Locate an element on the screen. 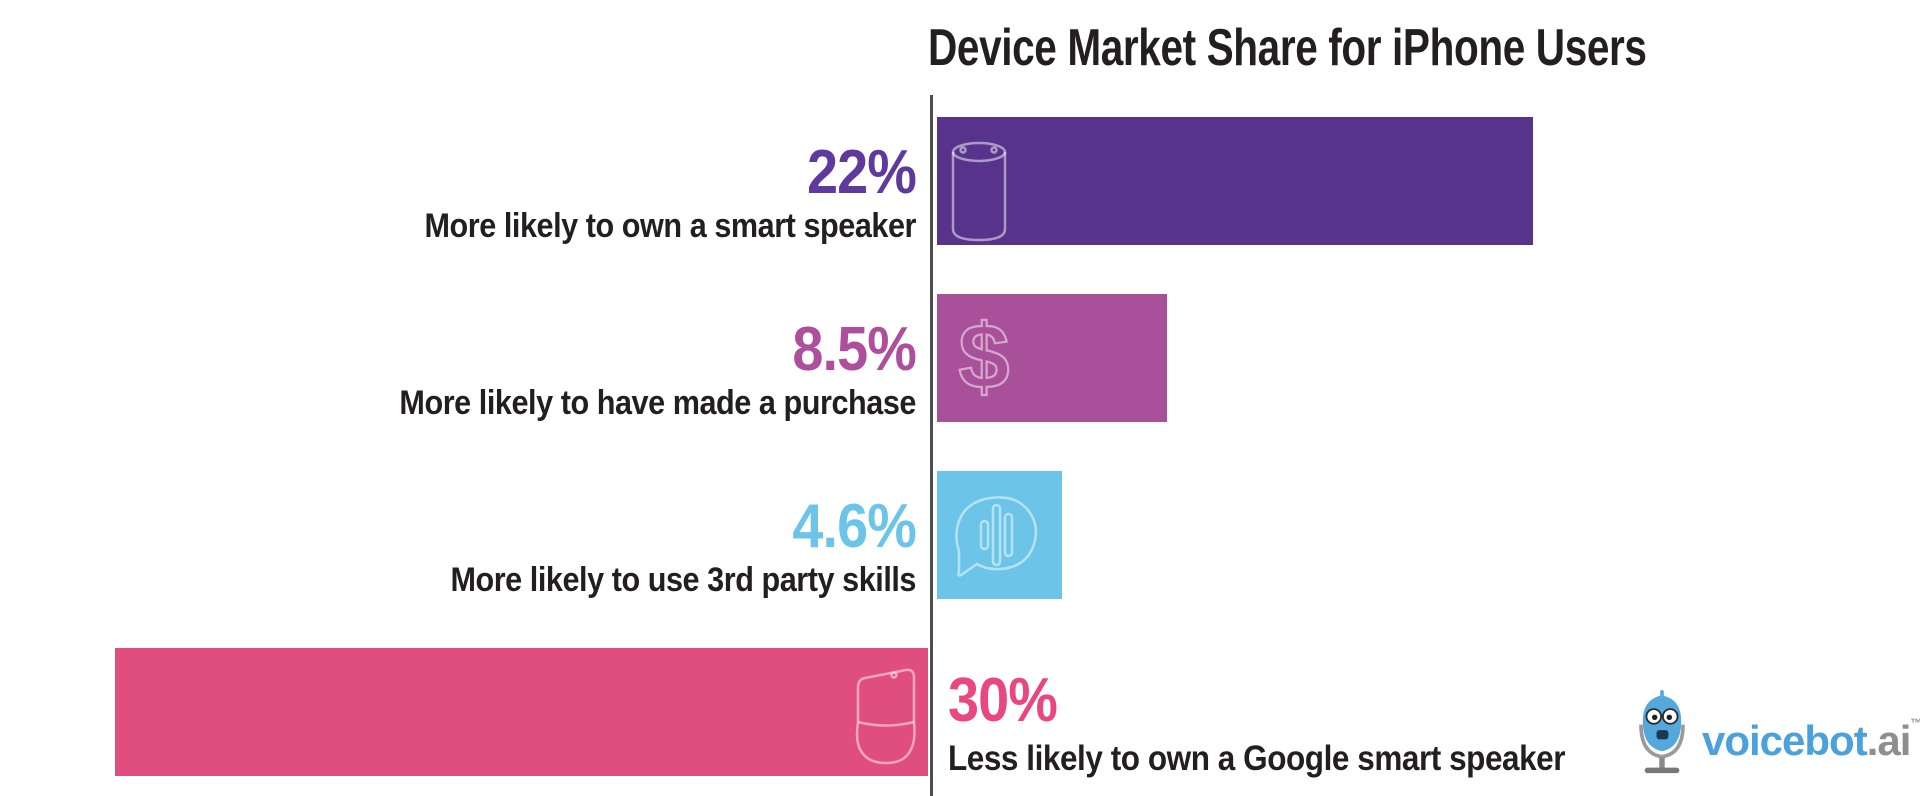  voicebot-wordmark: voicebot.ai™ is located at coordinates (1811, 732).